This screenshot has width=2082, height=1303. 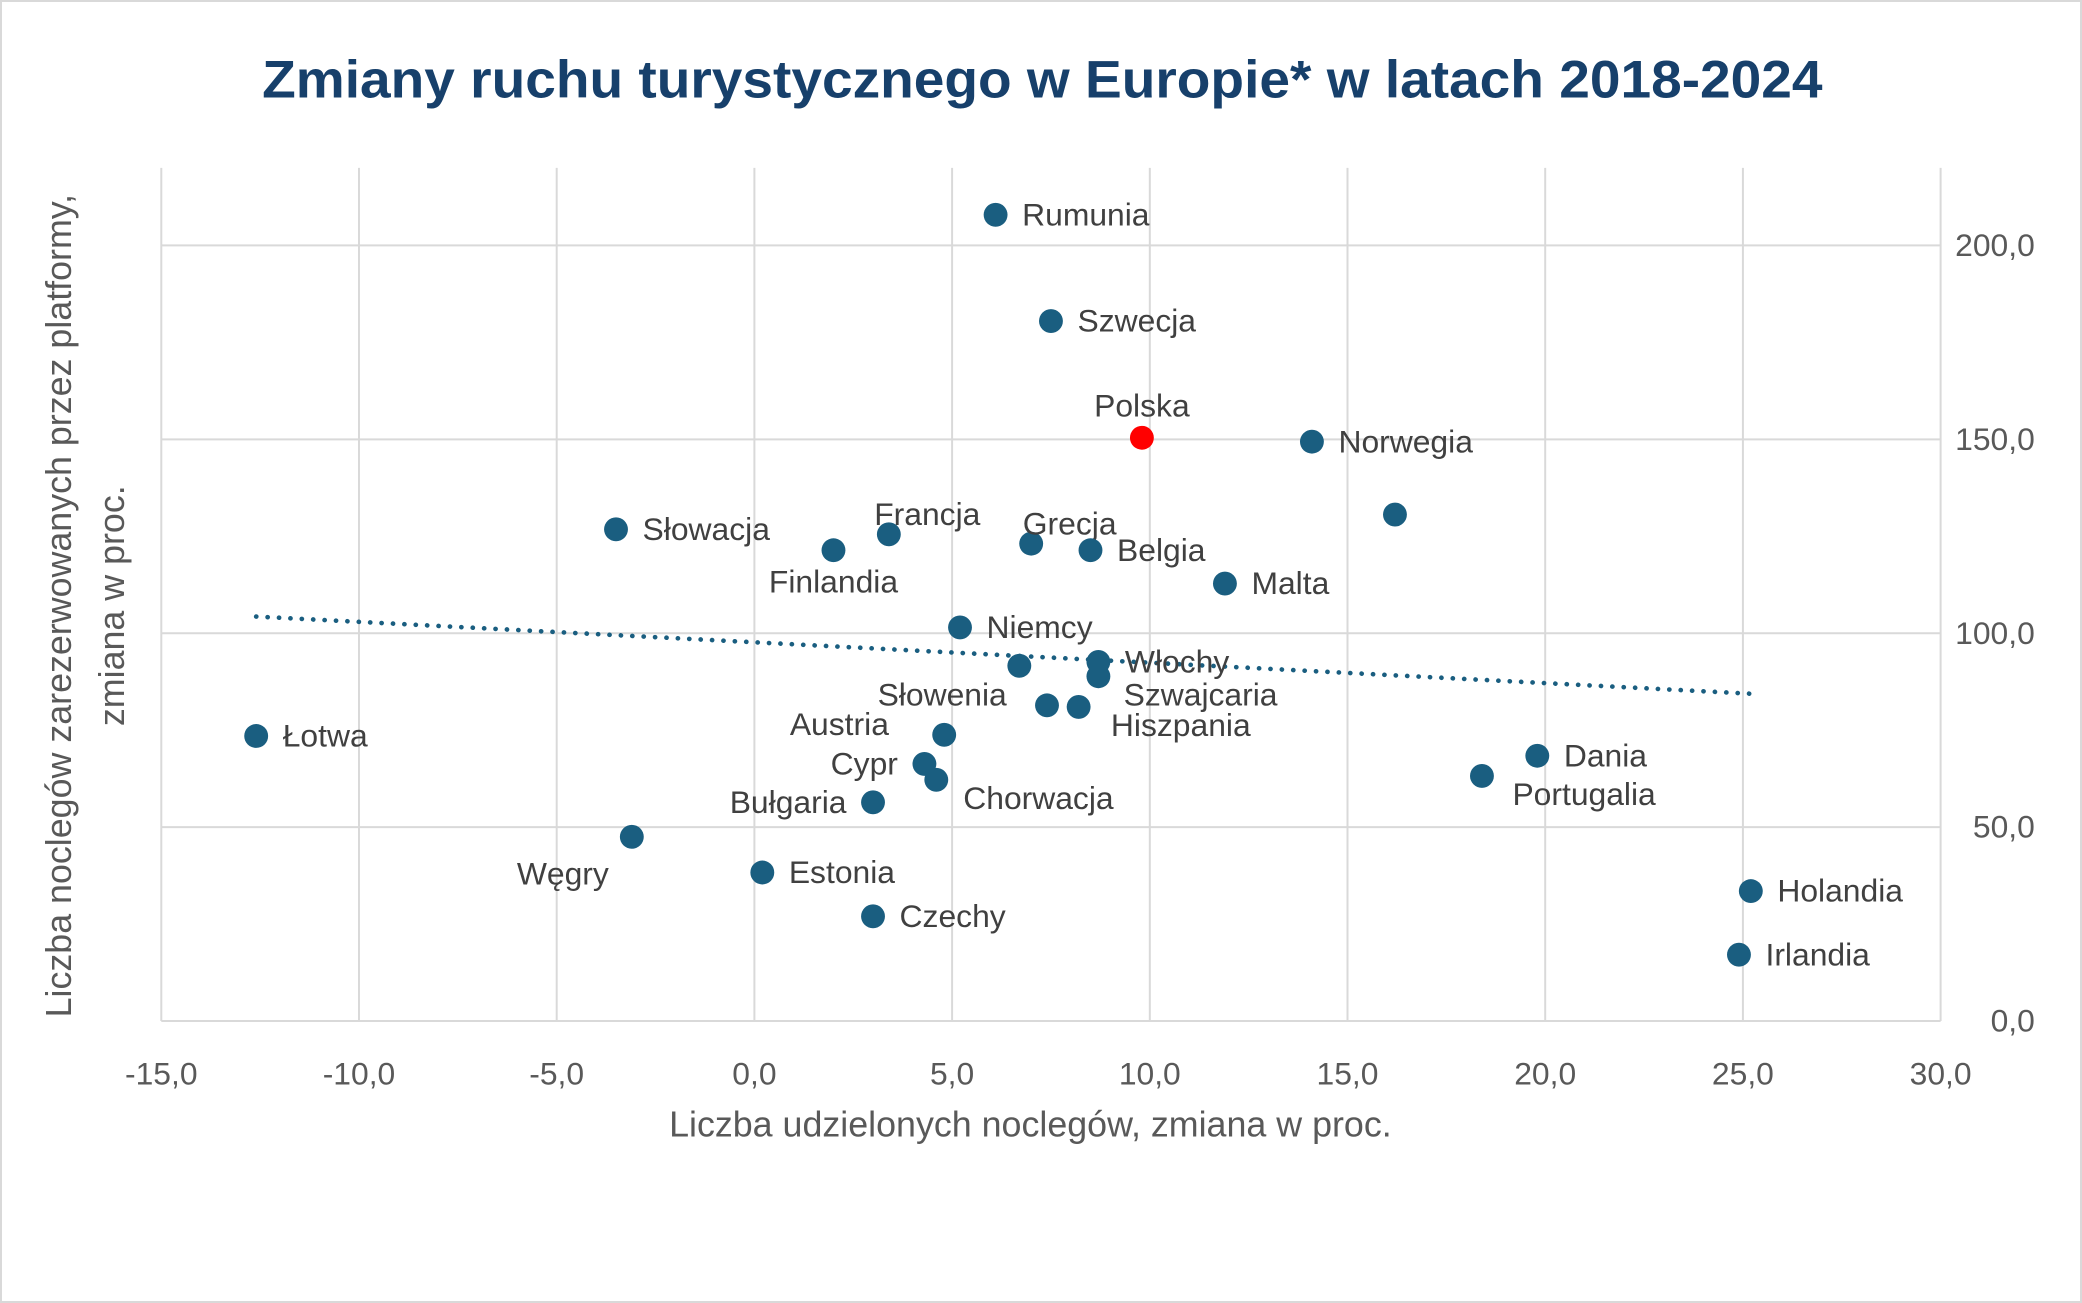 What do you see at coordinates (1150, 1074) in the screenshot?
I see `x-tick-label: 10,0` at bounding box center [1150, 1074].